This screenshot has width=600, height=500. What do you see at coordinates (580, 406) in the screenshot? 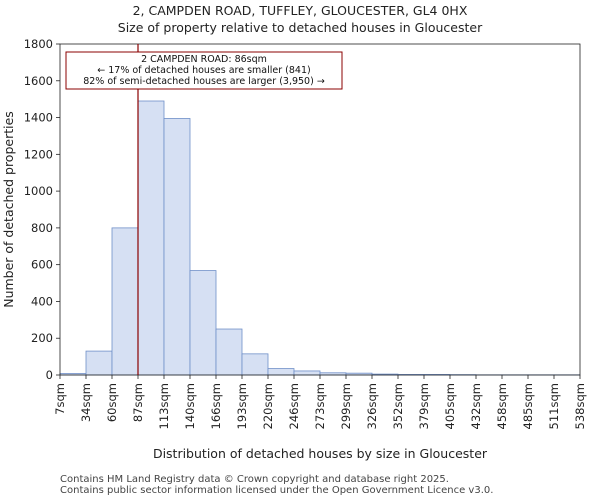
I see `x-tick-label: 538sqm` at bounding box center [580, 406].